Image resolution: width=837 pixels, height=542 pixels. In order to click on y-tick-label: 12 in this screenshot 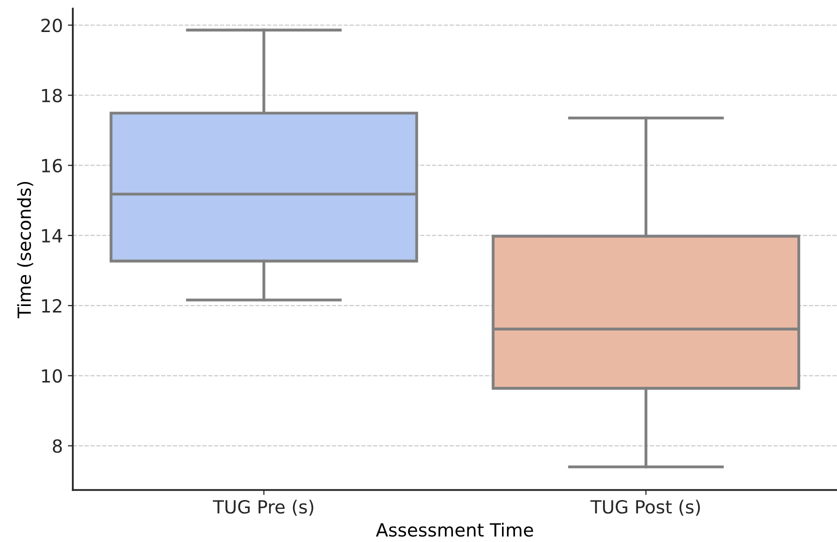, I will do `click(52, 305)`.